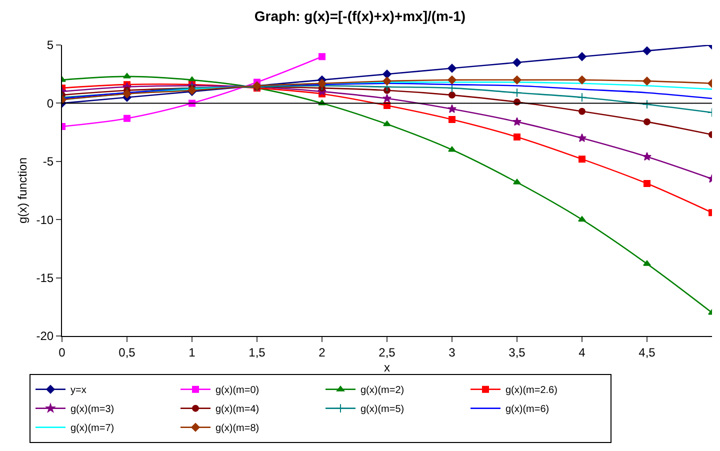  I want to click on y-tick-label: -15, so click(45, 278).